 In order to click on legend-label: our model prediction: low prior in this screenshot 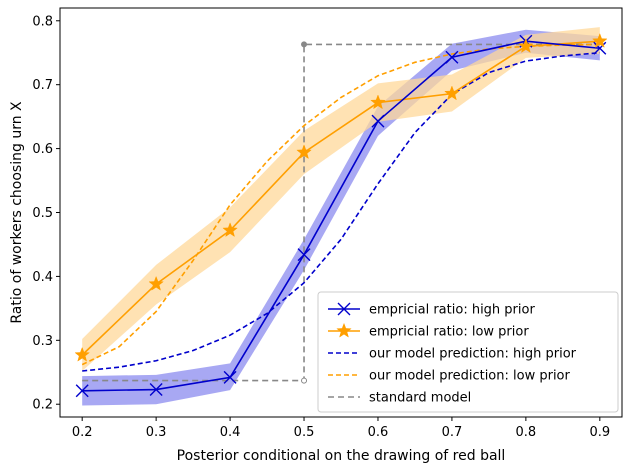, I will do `click(470, 376)`.